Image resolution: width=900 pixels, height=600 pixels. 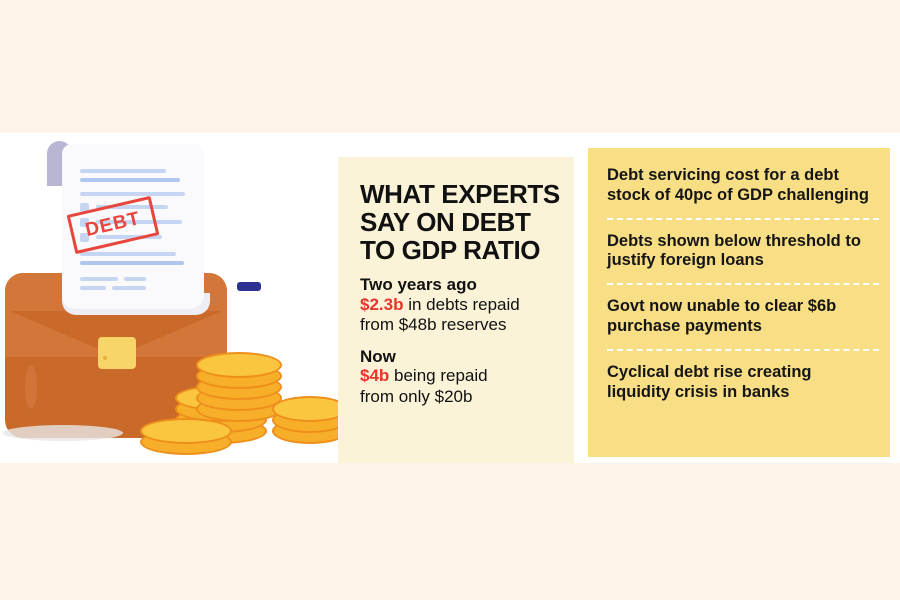 What do you see at coordinates (63, 433) in the screenshot?
I see `briefcase-shadow` at bounding box center [63, 433].